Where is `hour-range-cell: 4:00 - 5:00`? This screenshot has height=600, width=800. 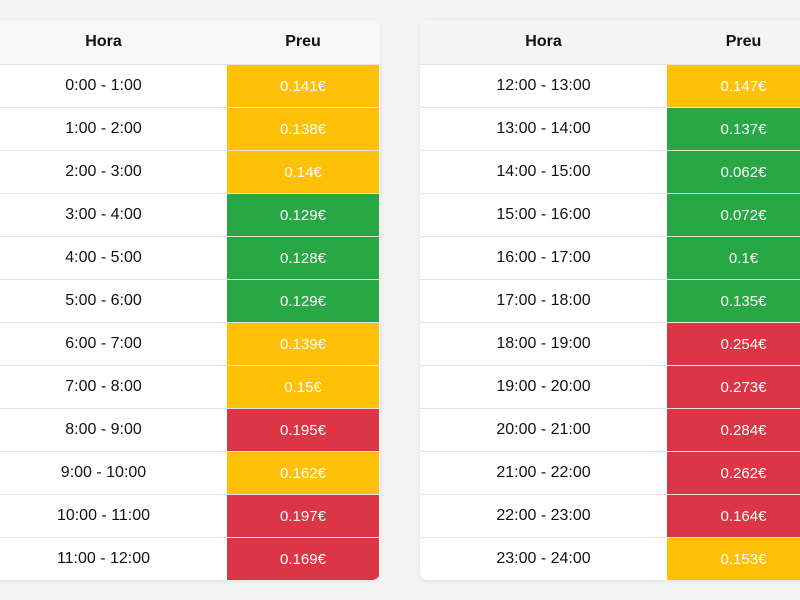
hour-range-cell: 4:00 - 5:00 is located at coordinates (103, 257).